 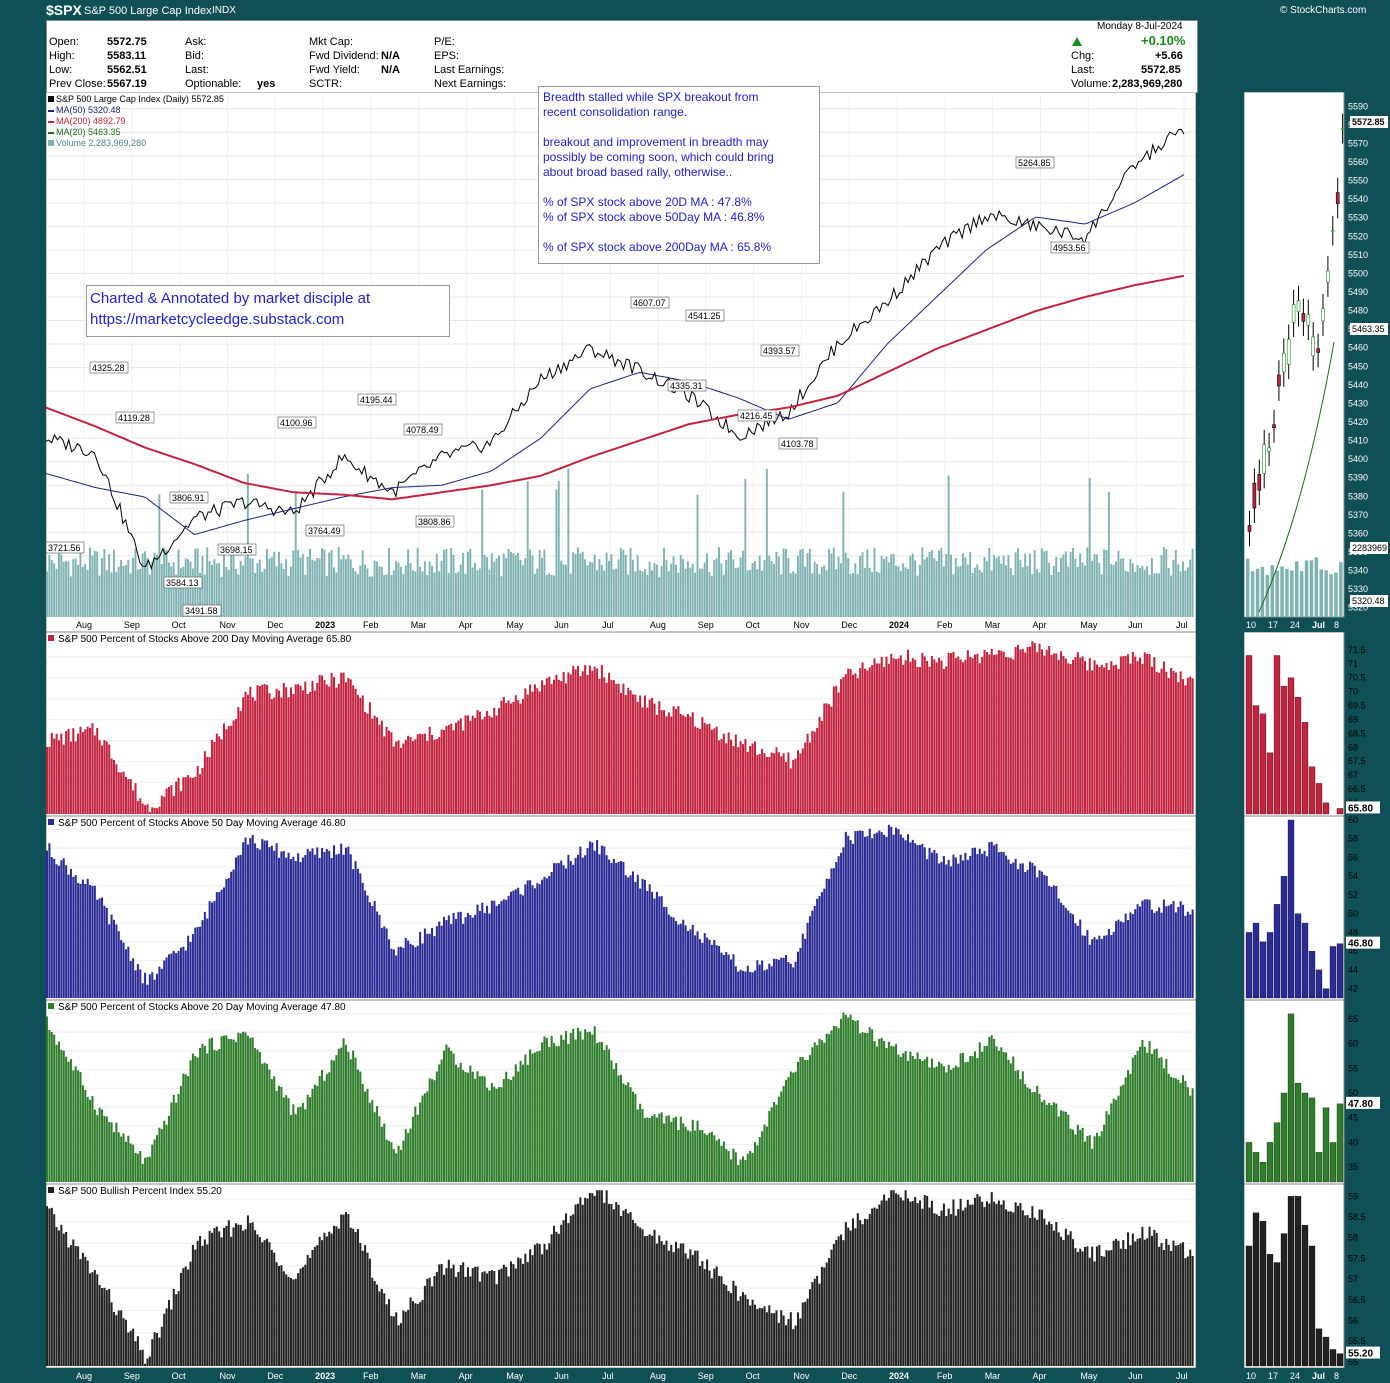 What do you see at coordinates (1353, 989) in the screenshot?
I see `zoom-y-tick-label: 42` at bounding box center [1353, 989].